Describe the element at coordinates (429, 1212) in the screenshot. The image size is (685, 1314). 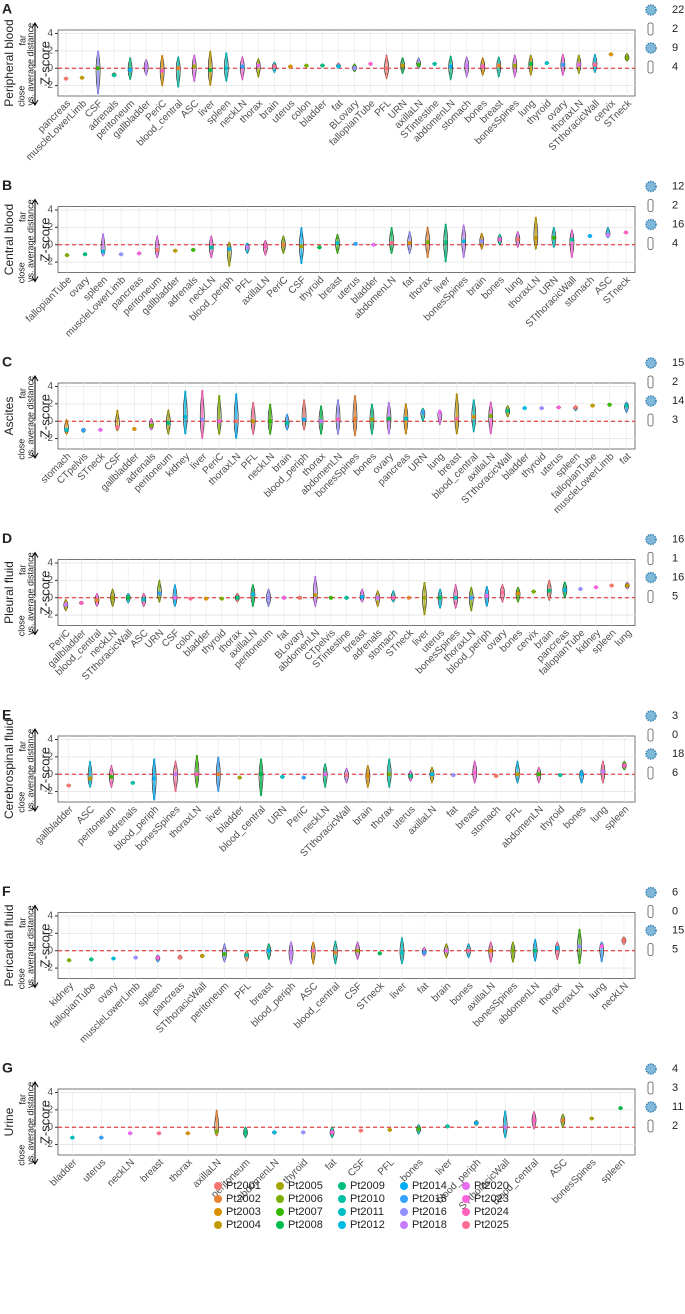
I see `legend-label: Pt2016` at that location.